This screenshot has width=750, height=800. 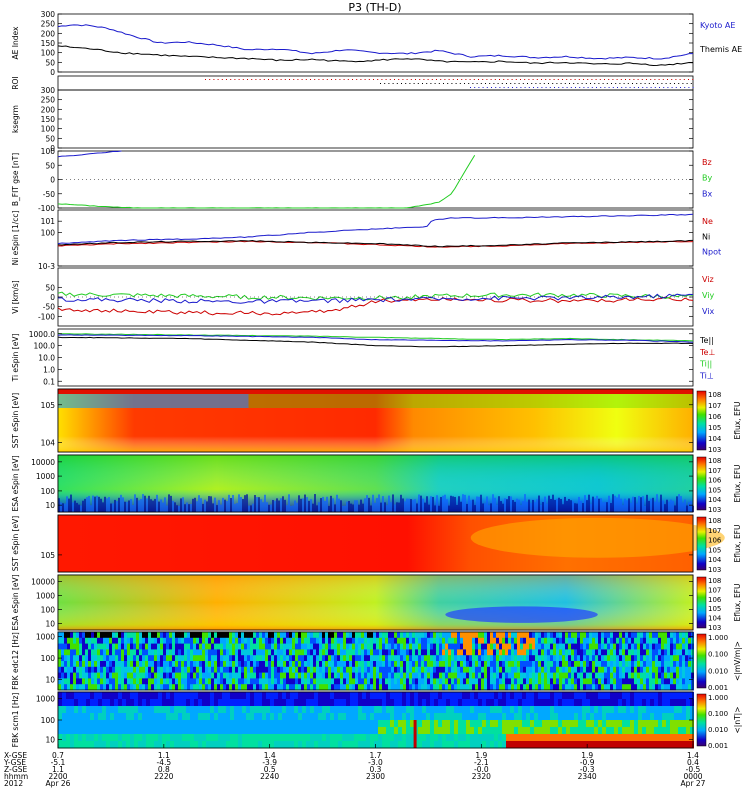 What do you see at coordinates (714, 490) in the screenshot?
I see `colorbar-tick-label: 105` at bounding box center [714, 490].